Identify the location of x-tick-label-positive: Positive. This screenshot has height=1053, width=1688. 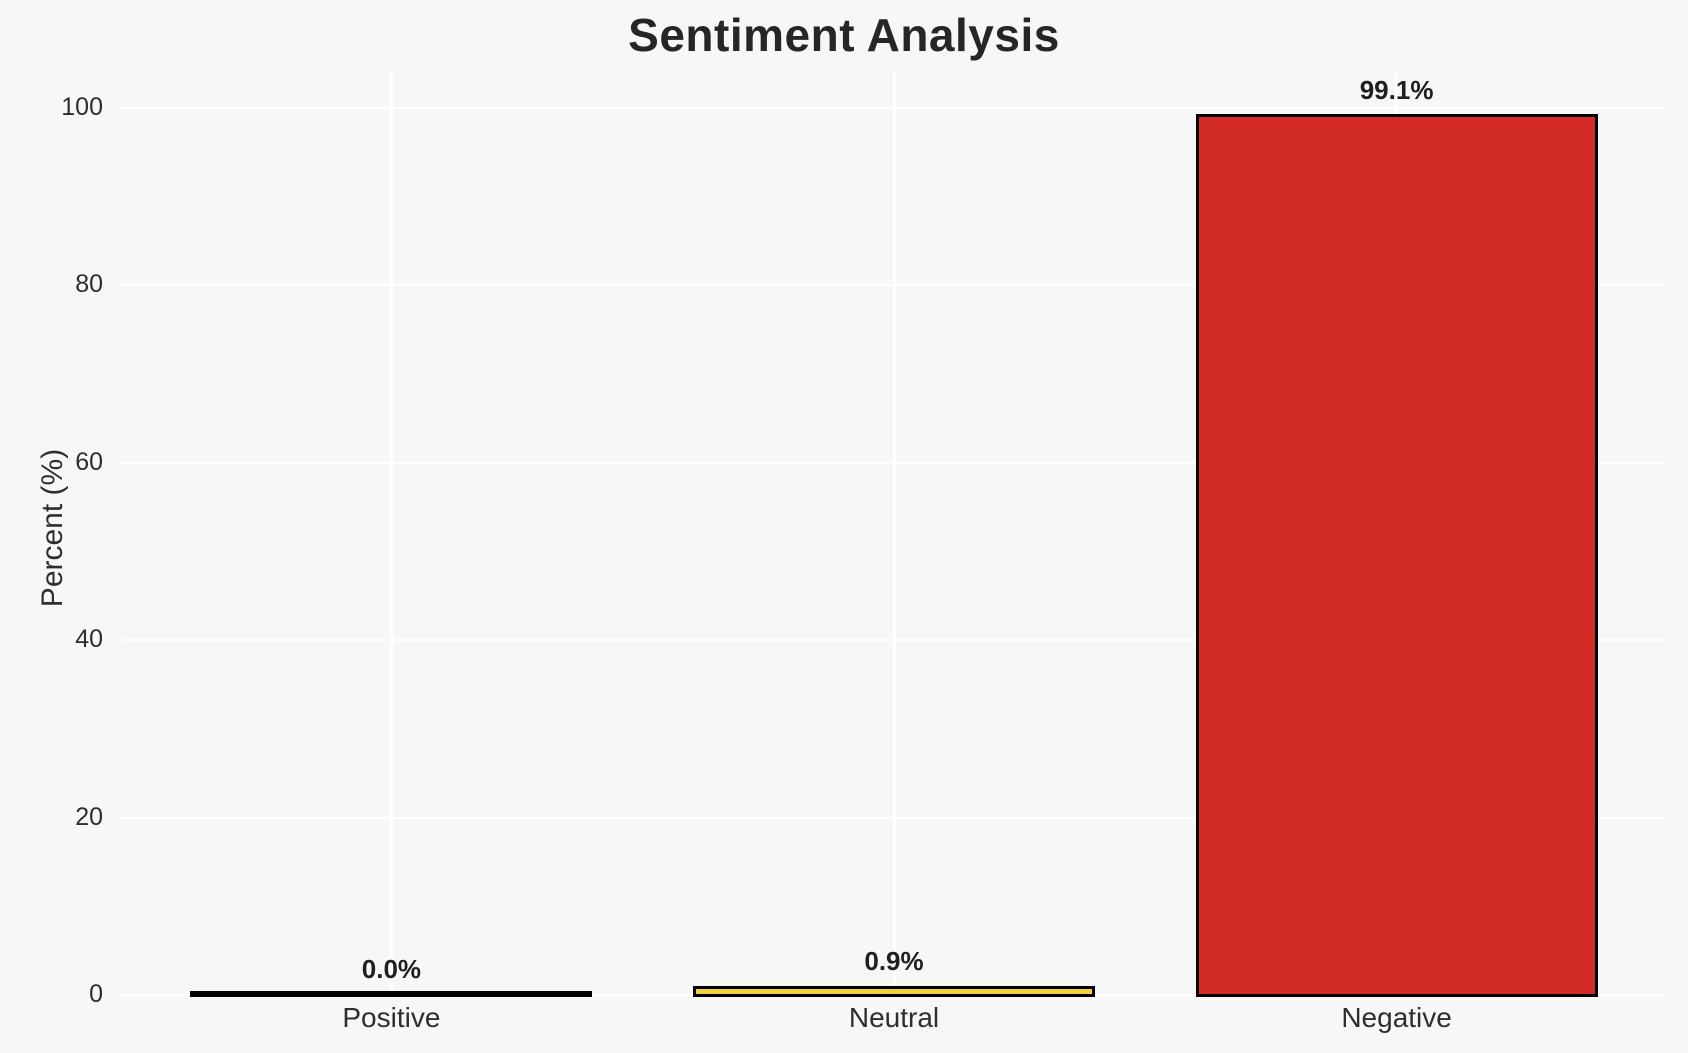
(391, 1017).